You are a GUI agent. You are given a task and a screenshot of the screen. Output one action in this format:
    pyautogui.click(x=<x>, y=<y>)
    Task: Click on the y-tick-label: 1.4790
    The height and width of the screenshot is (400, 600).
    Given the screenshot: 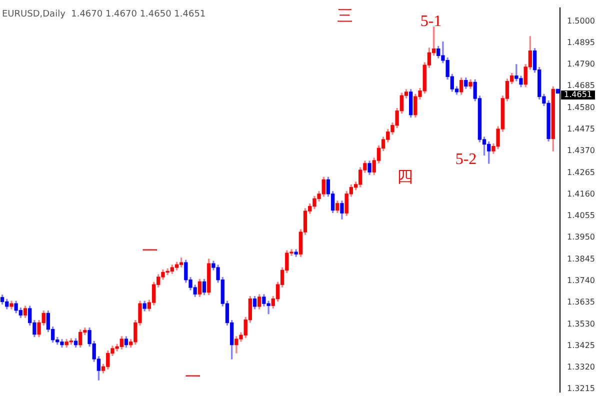 What is the action you would take?
    pyautogui.click(x=581, y=64)
    